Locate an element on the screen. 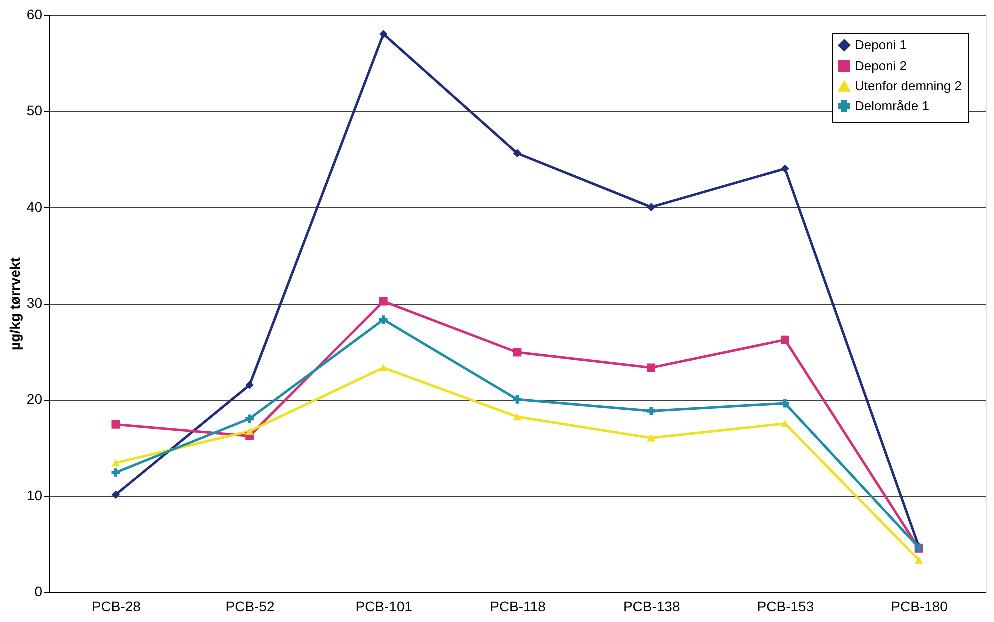 This screenshot has height=622, width=994. y-tick-label: 20 is located at coordinates (34, 399).